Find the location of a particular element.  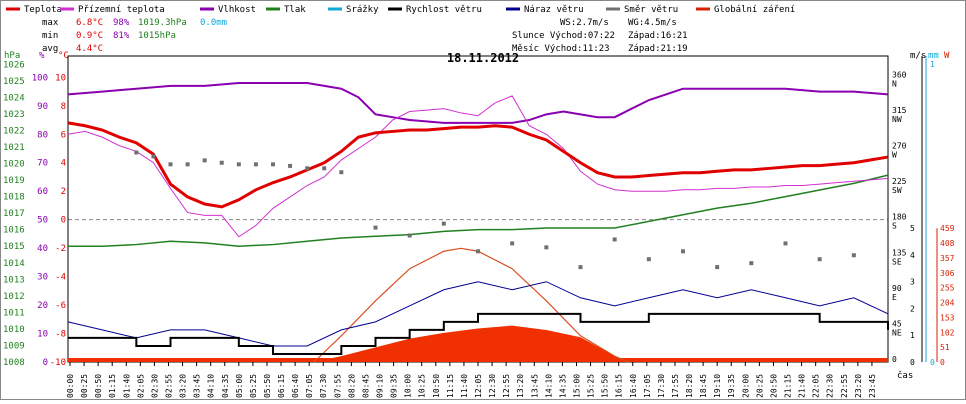

mm-unit: mm is located at coordinates (933, 56).